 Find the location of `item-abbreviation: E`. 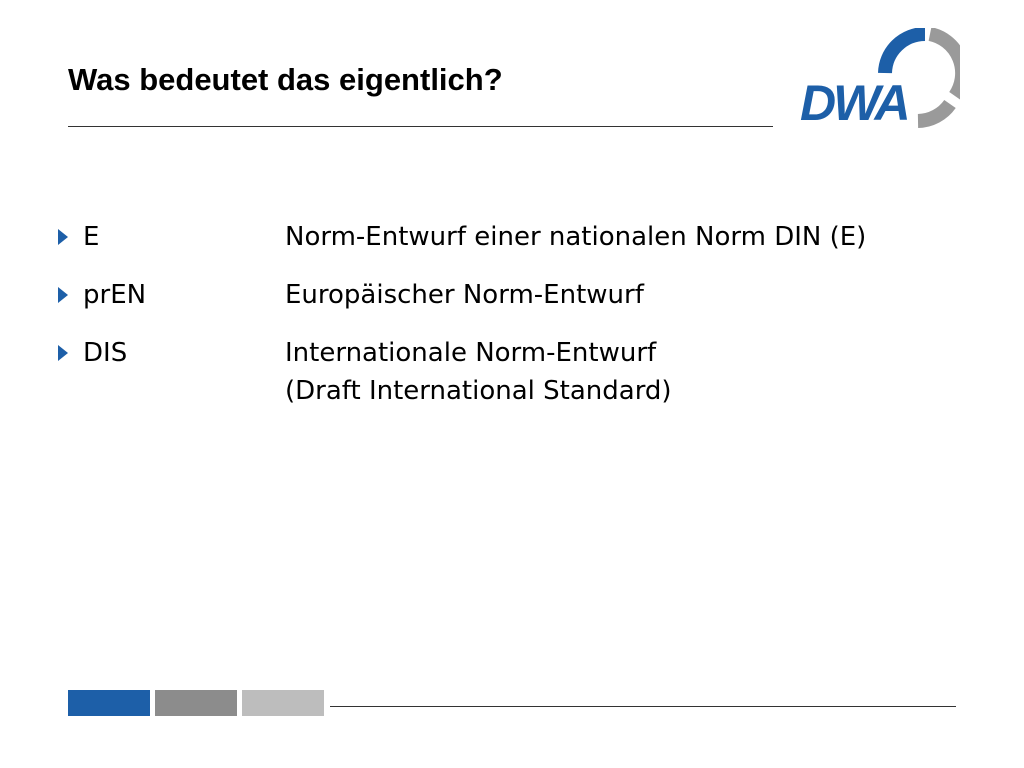

item-abbreviation: E is located at coordinates (91, 237).